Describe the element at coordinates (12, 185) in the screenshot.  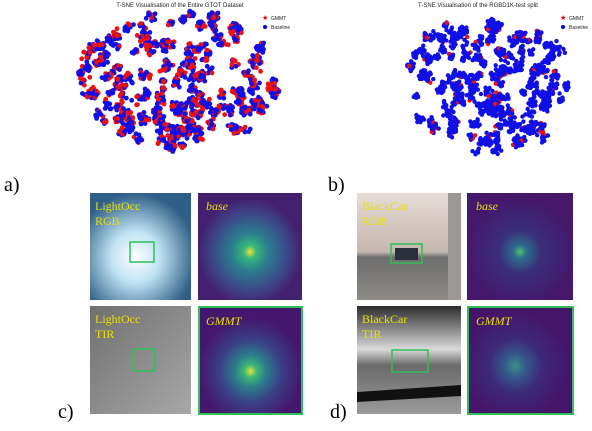
I see `panel-label: a)` at that location.